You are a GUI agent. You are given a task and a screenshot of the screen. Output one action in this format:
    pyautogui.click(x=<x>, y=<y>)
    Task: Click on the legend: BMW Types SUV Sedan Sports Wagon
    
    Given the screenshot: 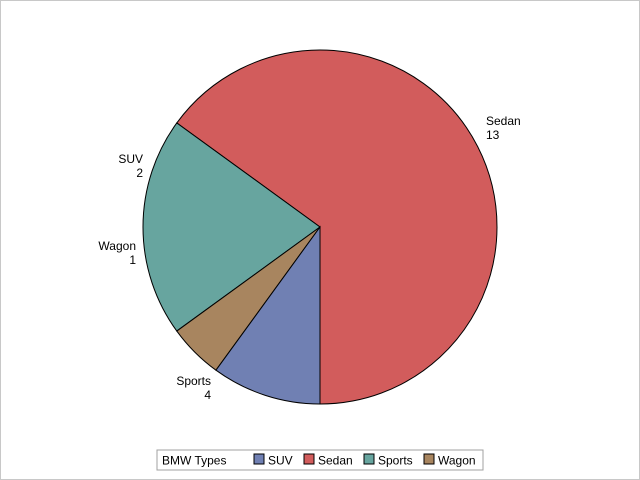 What is the action you would take?
    pyautogui.click(x=320, y=460)
    